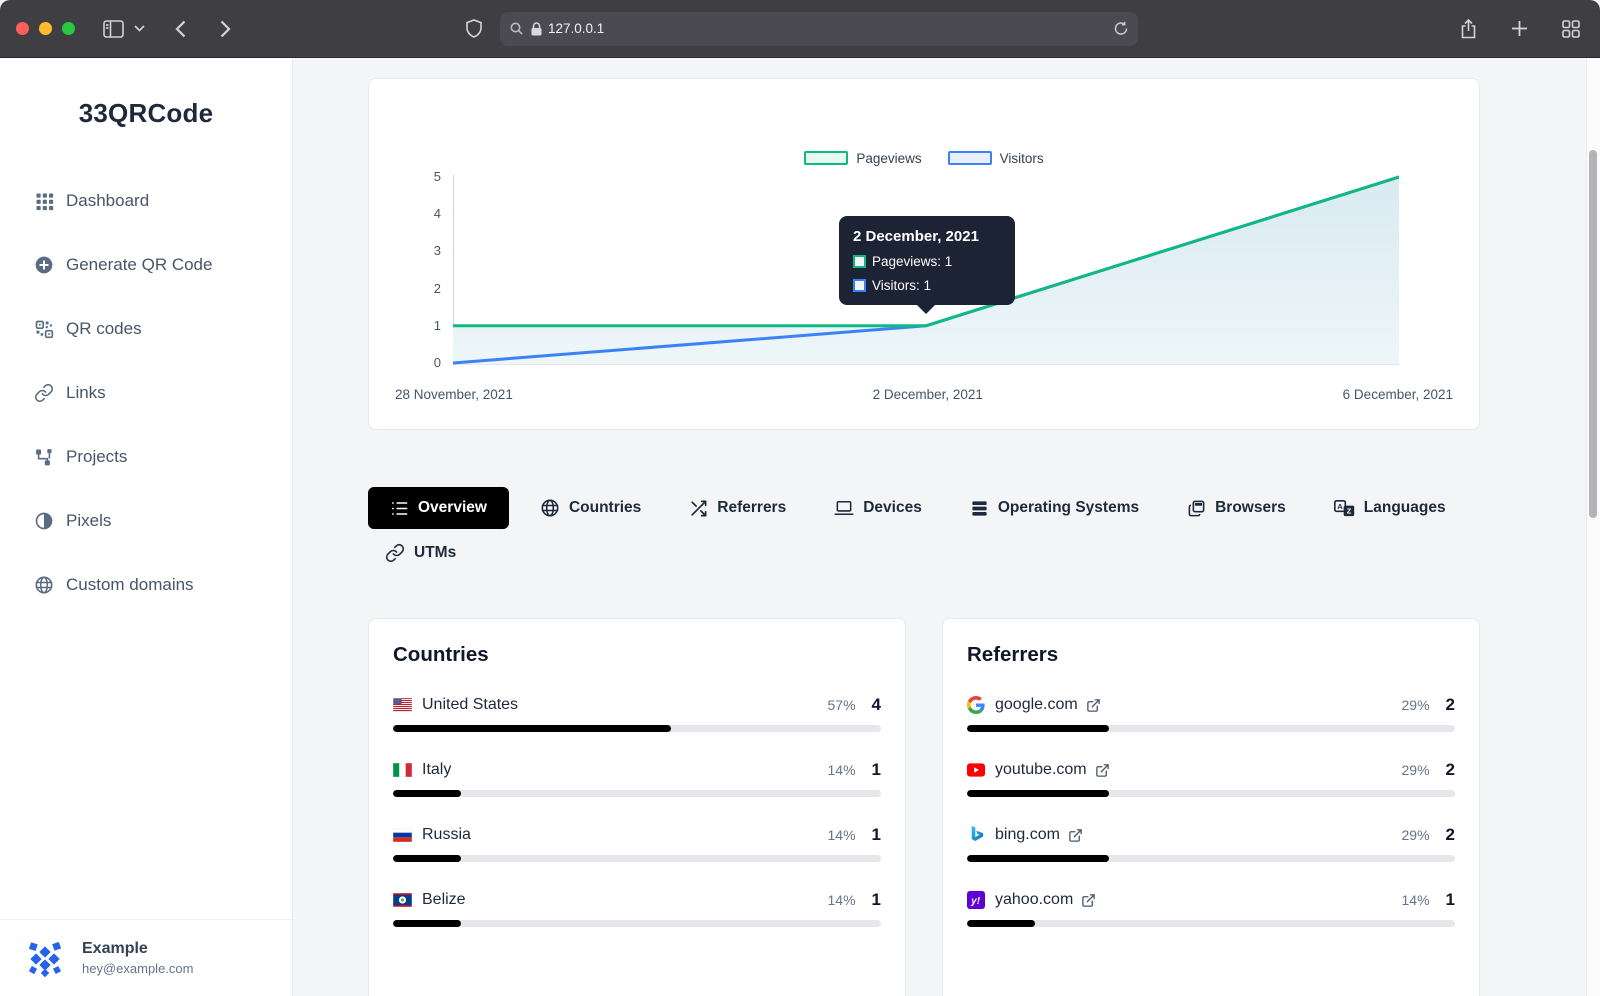  What do you see at coordinates (1121, 28) in the screenshot?
I see `reload-icon` at bounding box center [1121, 28].